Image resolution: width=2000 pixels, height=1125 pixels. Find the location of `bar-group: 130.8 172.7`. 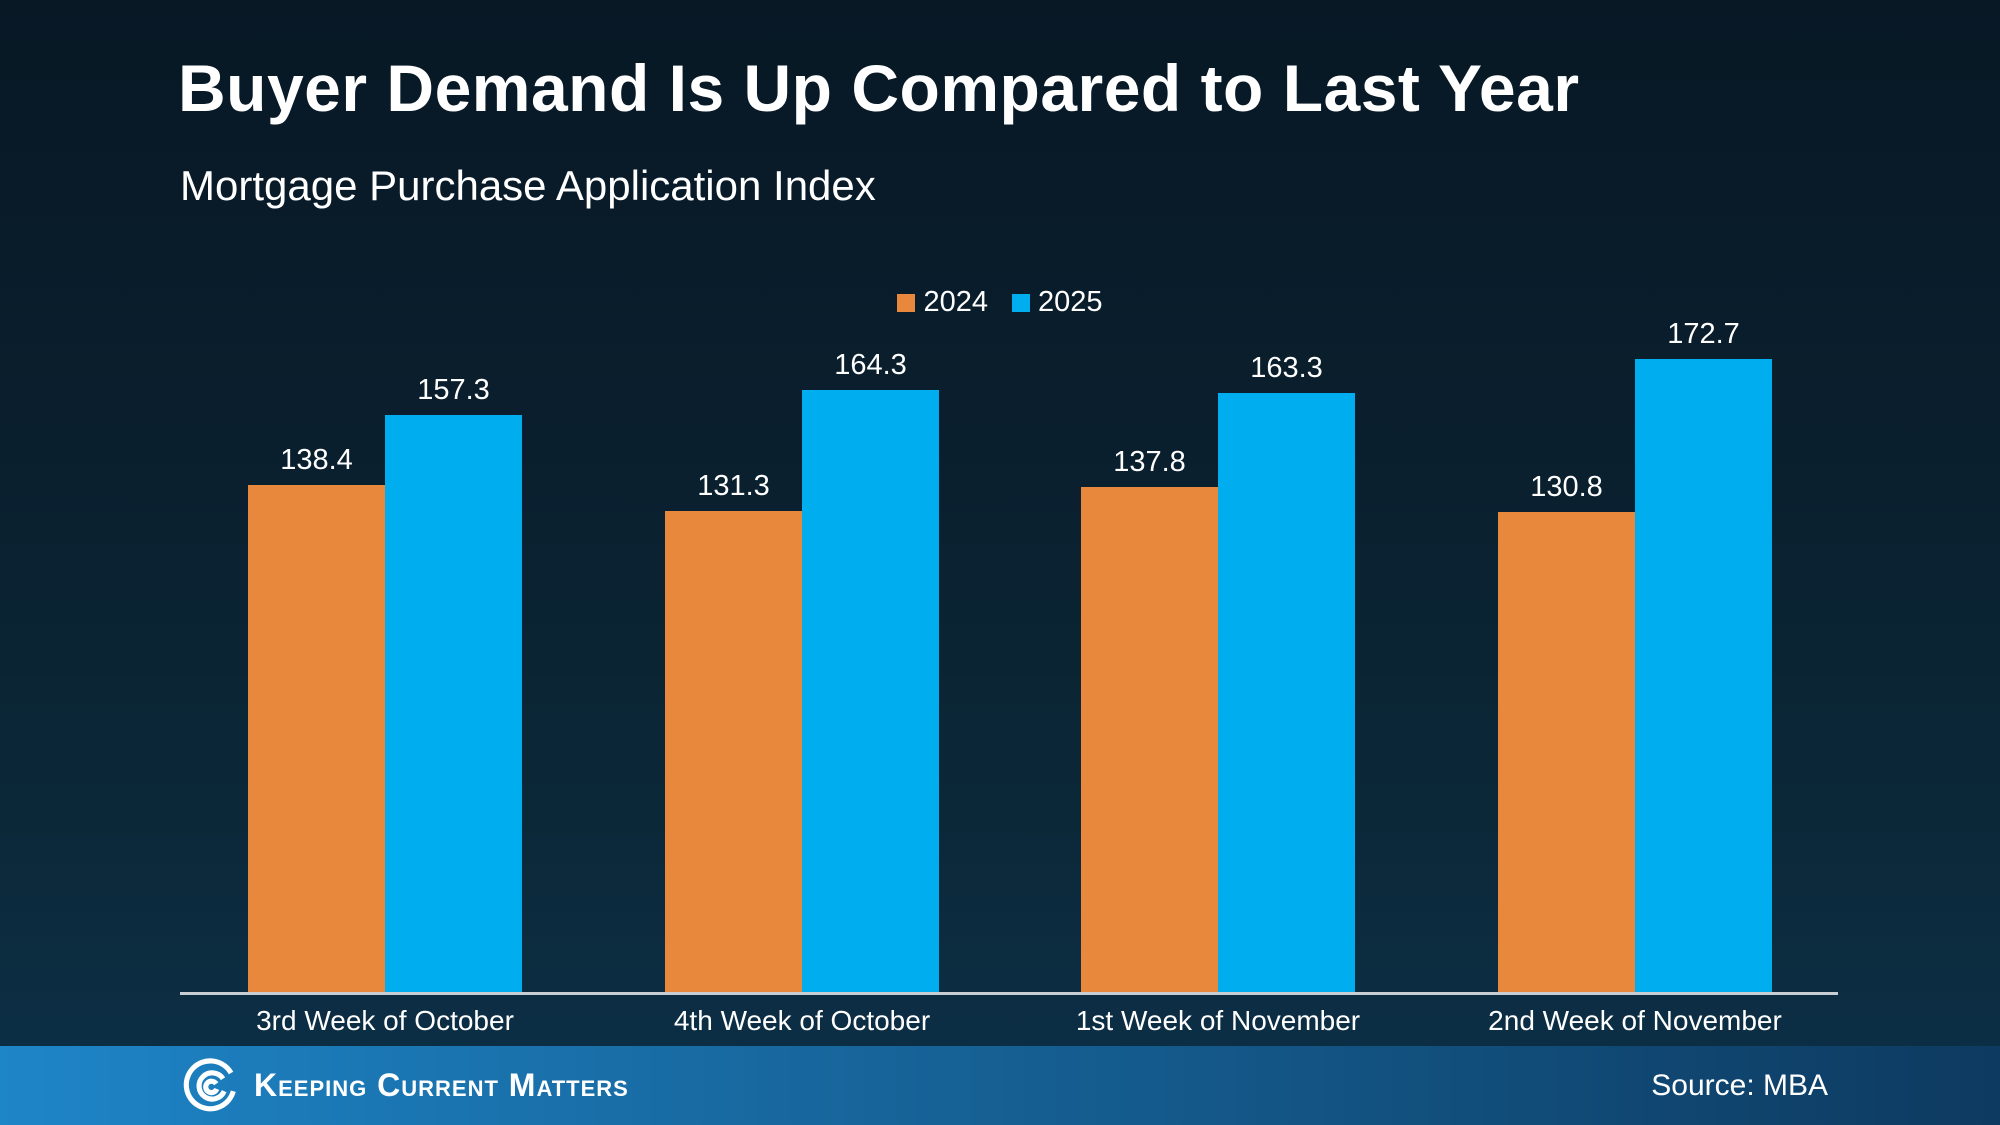

bar-group: 130.8 172.7 is located at coordinates (1635, 634).